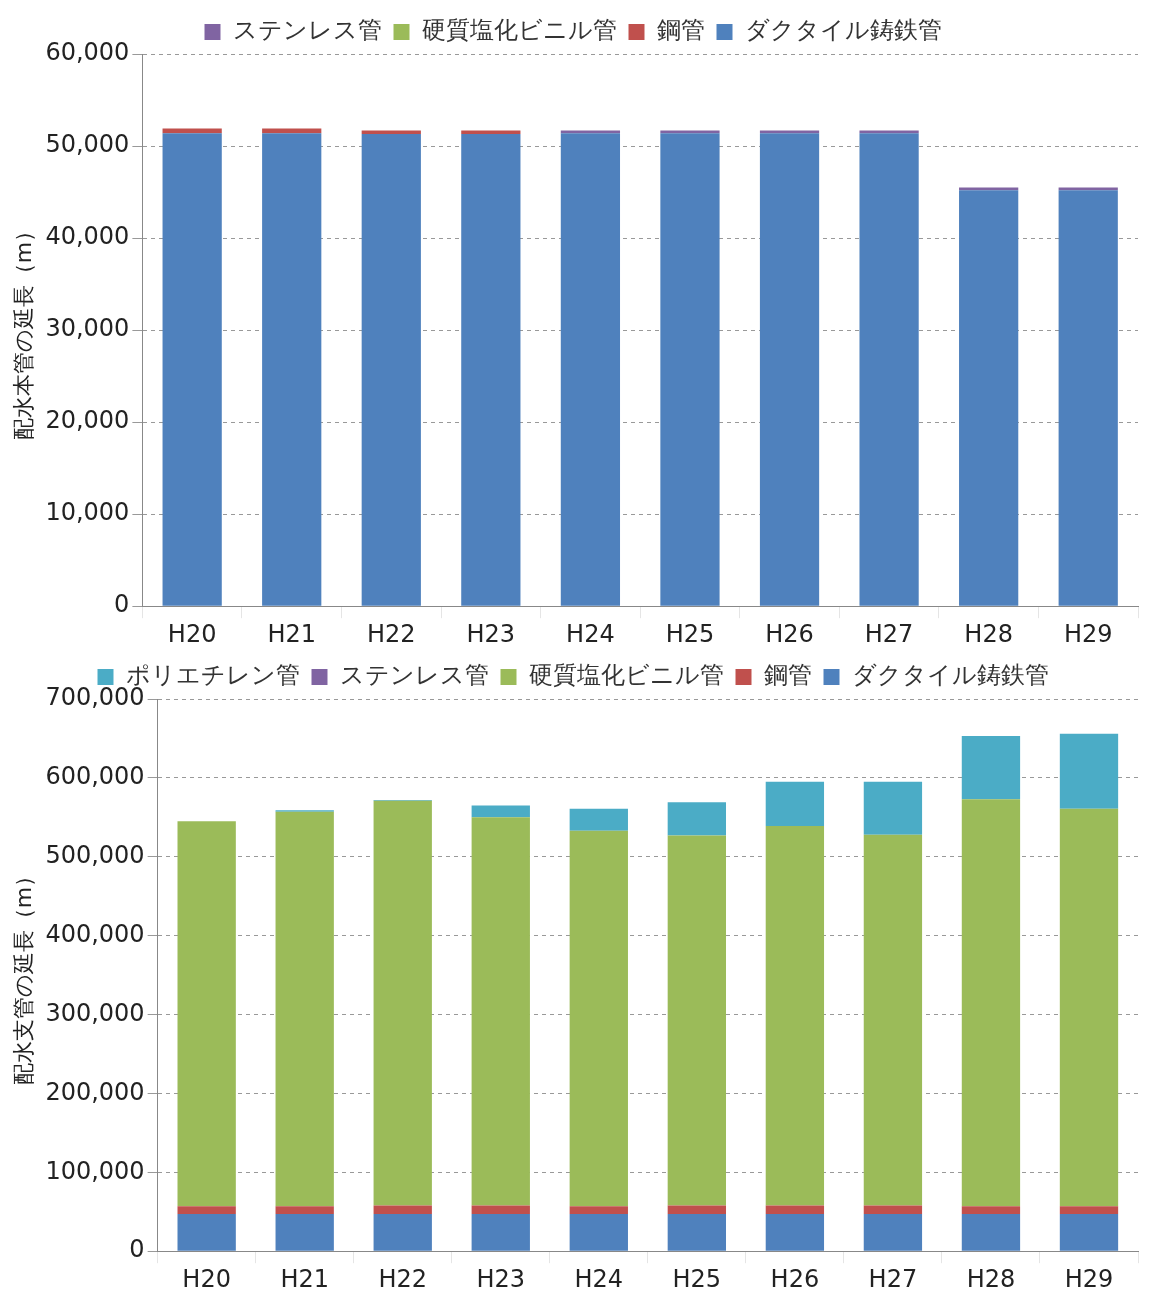 Image resolution: width=1157 pixels, height=1315 pixels. Describe the element at coordinates (95, 1091) in the screenshot. I see `y-tick-label: 200,000` at that location.